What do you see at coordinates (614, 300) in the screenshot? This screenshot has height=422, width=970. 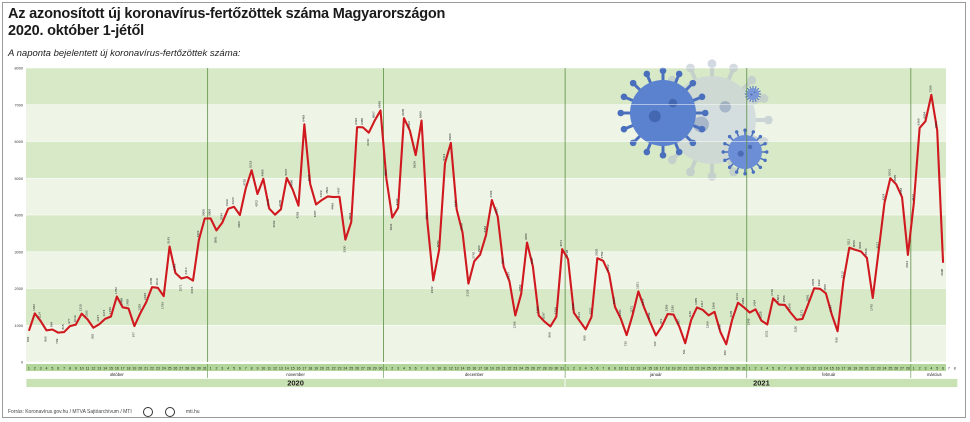 I see `data-label: 1504` at bounding box center [614, 300].